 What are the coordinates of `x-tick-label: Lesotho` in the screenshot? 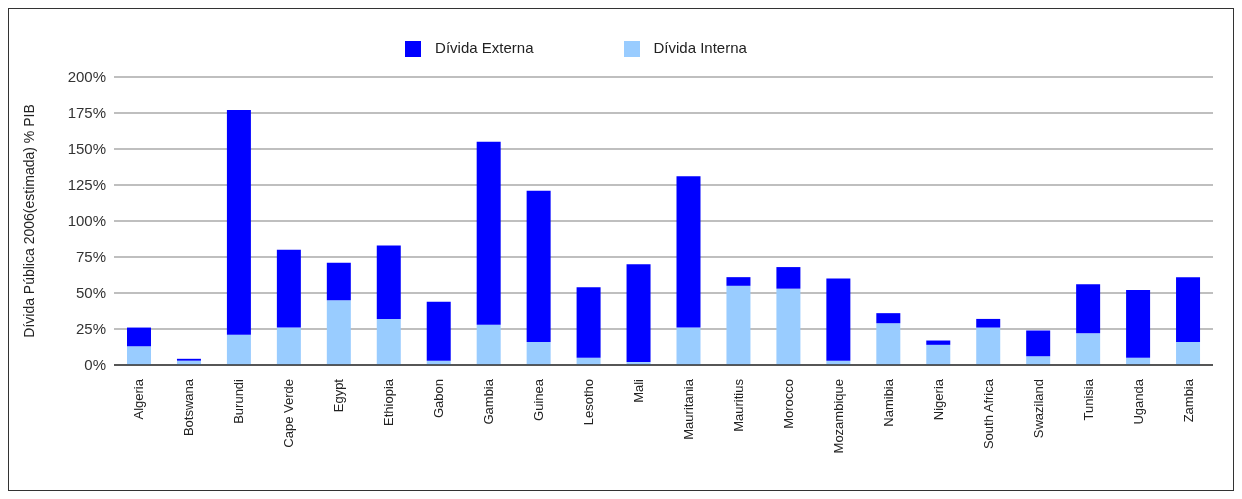 It's located at (589, 402).